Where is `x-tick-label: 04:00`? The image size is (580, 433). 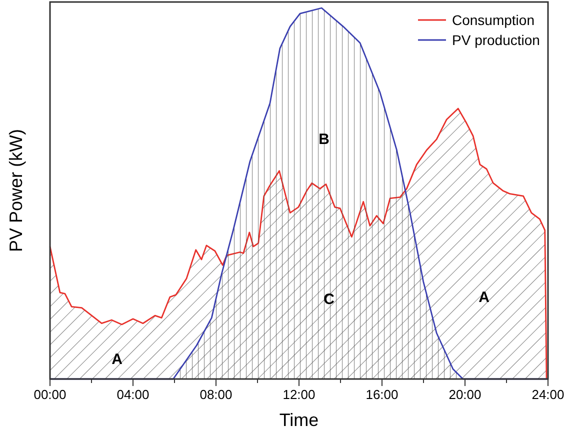 x-tick-label: 04:00 is located at coordinates (133, 394).